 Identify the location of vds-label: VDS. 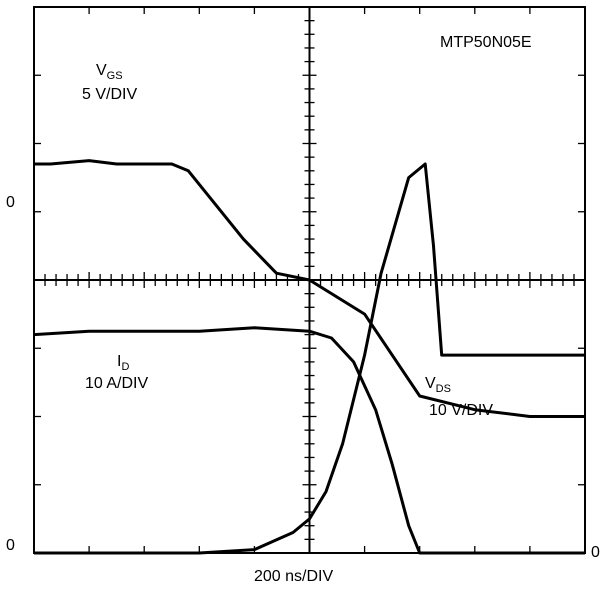
(438, 386).